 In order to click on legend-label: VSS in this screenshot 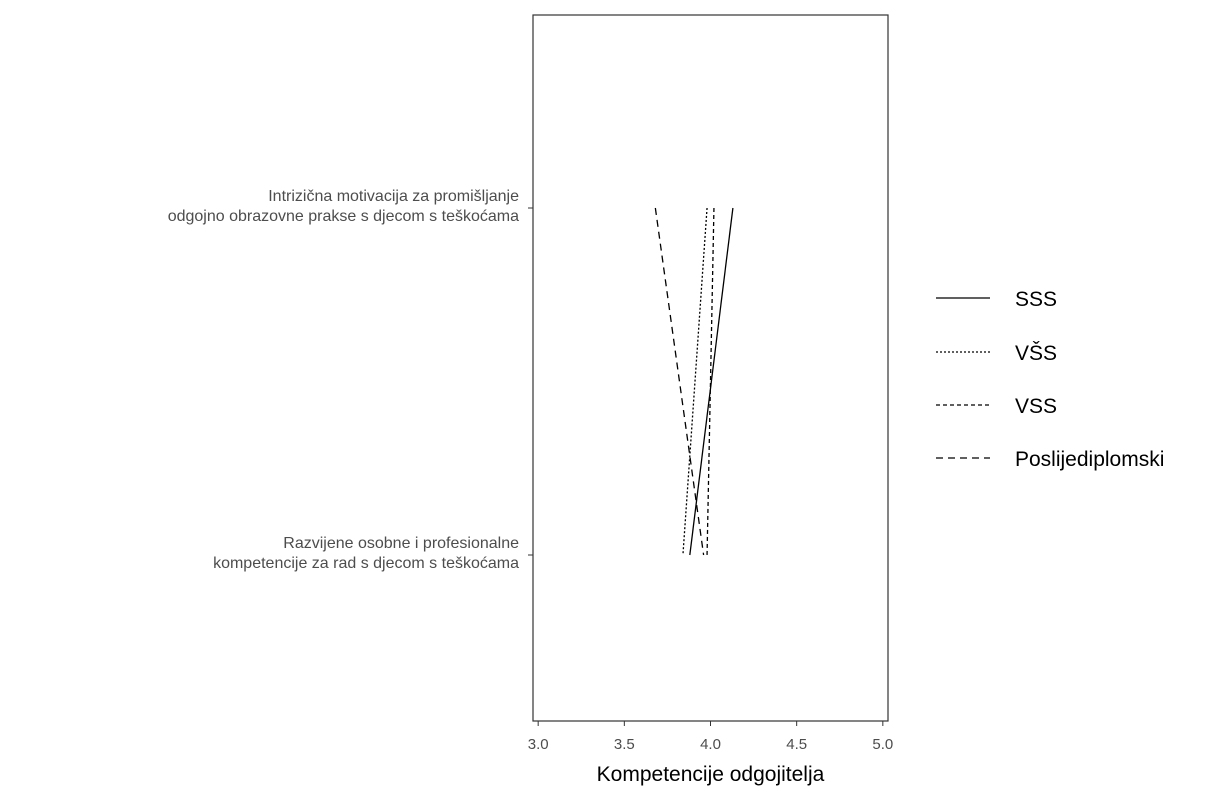, I will do `click(1036, 406)`.